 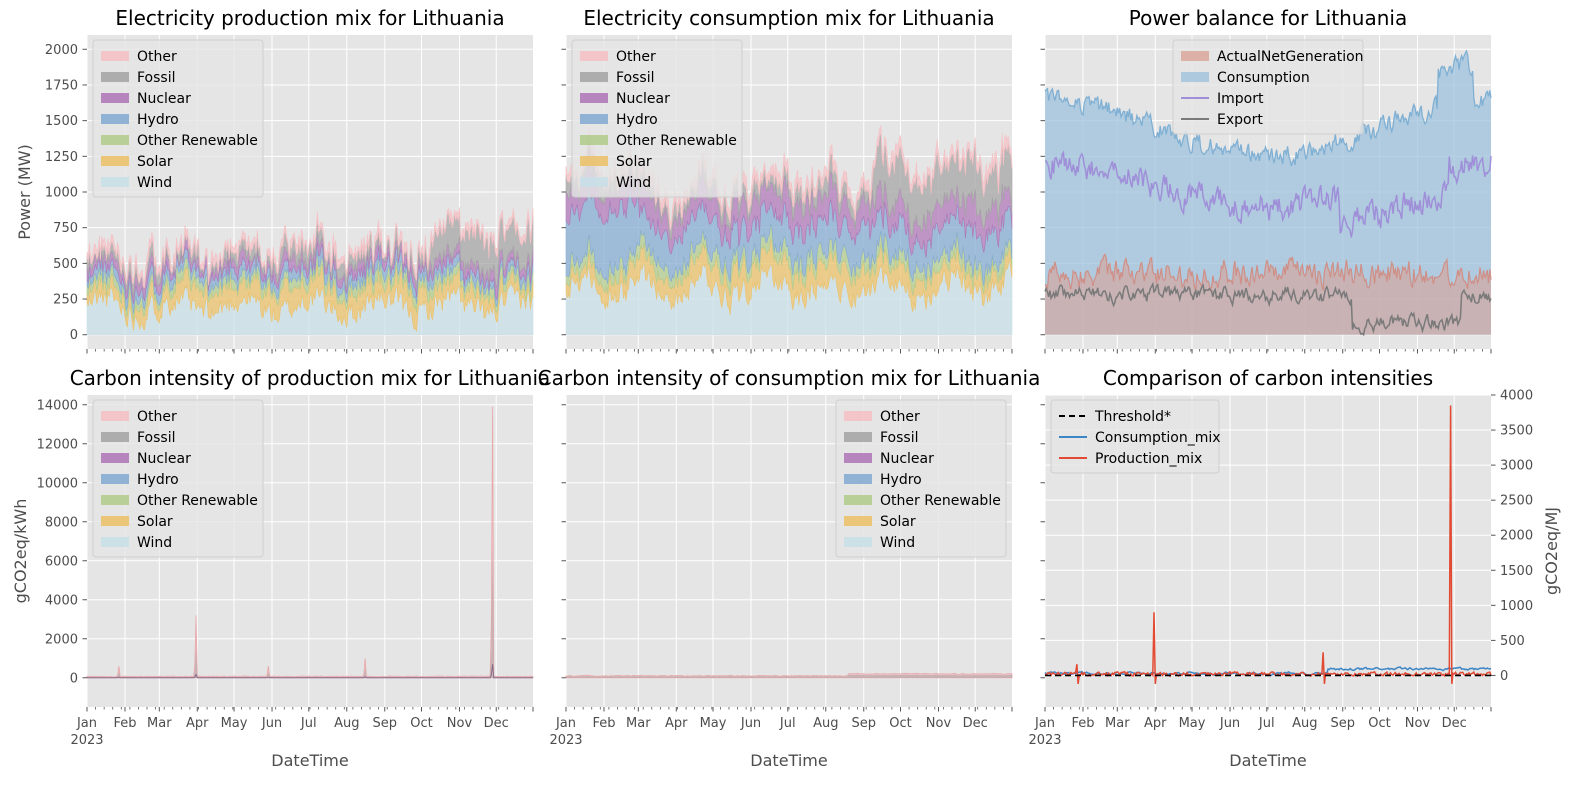 What do you see at coordinates (1240, 99) in the screenshot?
I see `legend-label: Import` at bounding box center [1240, 99].